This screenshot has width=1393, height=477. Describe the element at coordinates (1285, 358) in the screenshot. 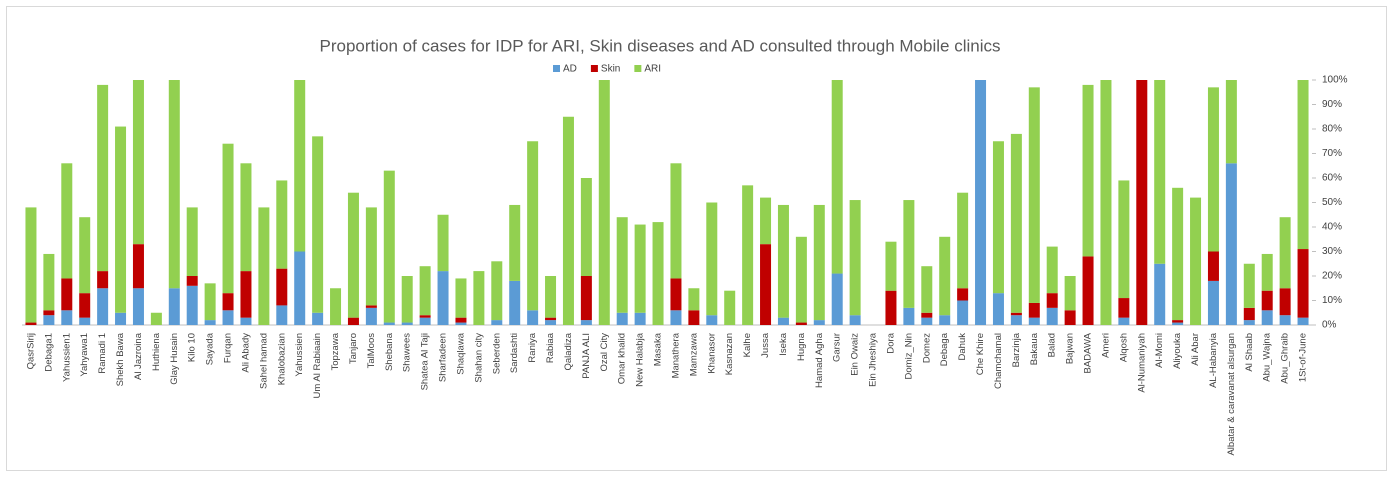

I see `x-tick-label: Abu_Ghraib` at that location.